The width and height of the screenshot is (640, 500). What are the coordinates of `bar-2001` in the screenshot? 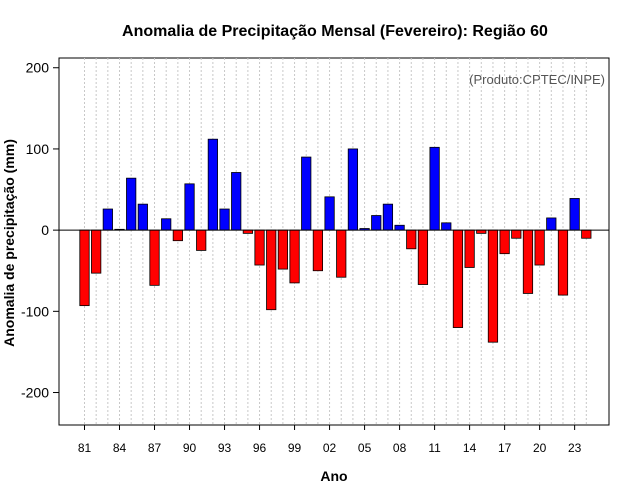 It's located at (318, 250).